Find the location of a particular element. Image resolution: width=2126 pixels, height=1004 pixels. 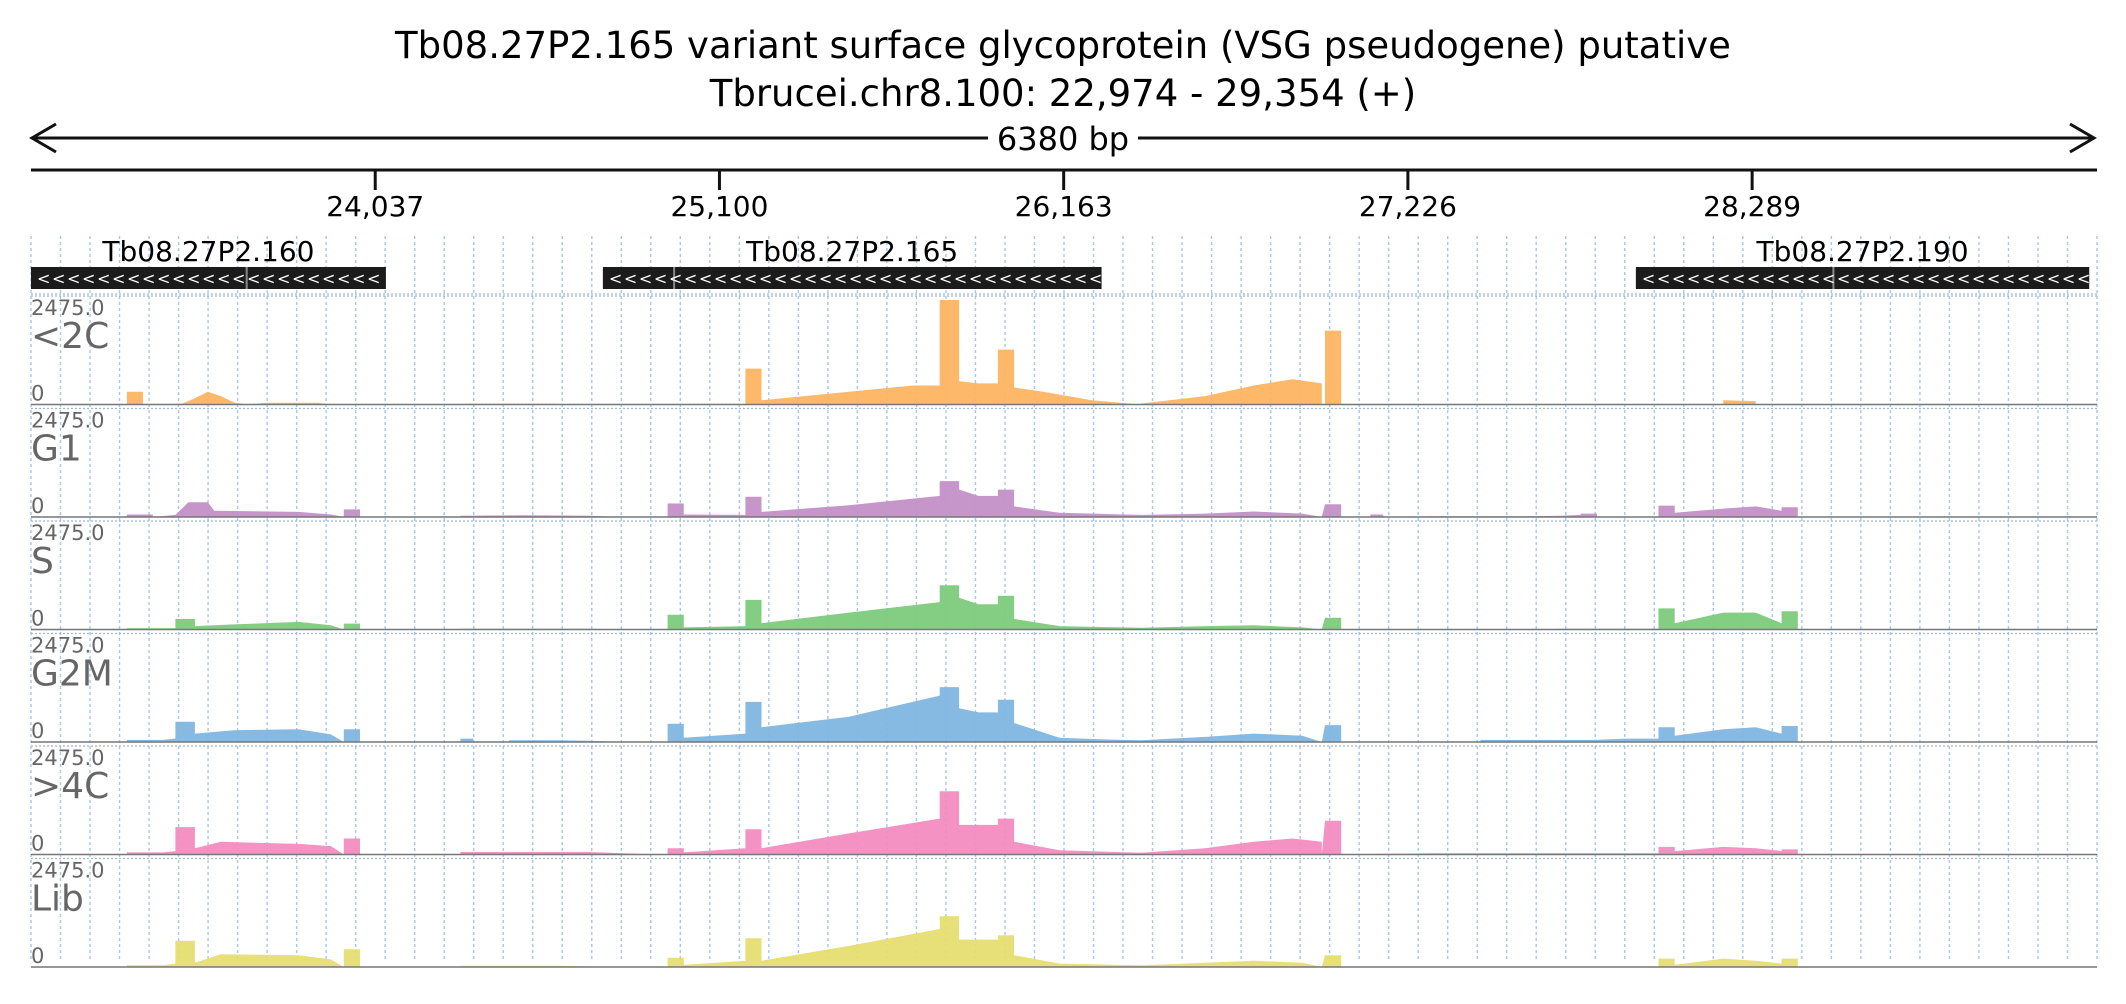

coverage-track: 2475.0 0 Lib is located at coordinates (1064, 912).